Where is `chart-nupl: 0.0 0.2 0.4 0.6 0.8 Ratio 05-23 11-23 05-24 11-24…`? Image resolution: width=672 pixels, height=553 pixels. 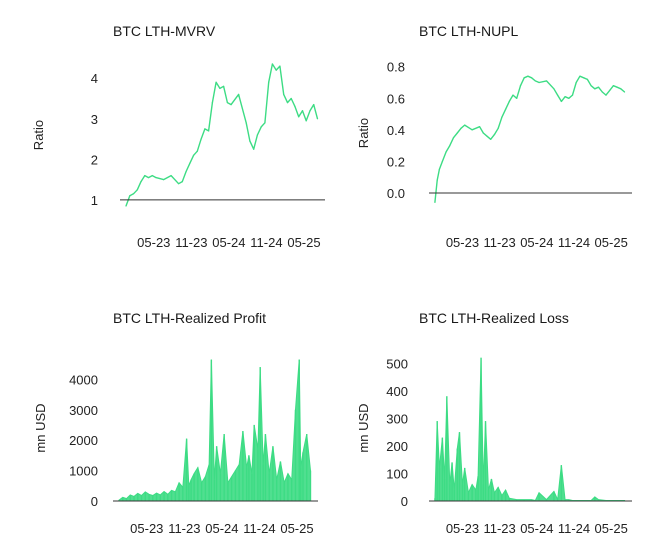
chart-nupl: 0.0 0.2 0.4 0.6 0.8 Ratio 05-23 11-23 05-24 11-24… is located at coordinates (494, 155).